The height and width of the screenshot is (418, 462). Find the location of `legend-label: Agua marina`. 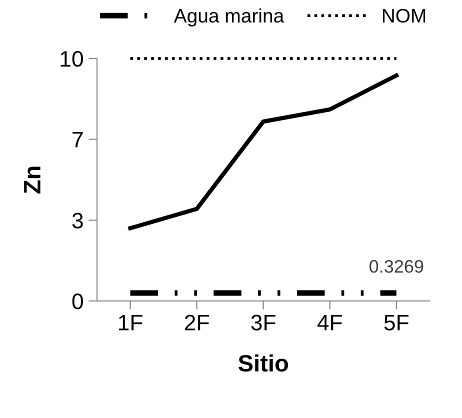

legend-label: Agua marina is located at coordinates (229, 17).